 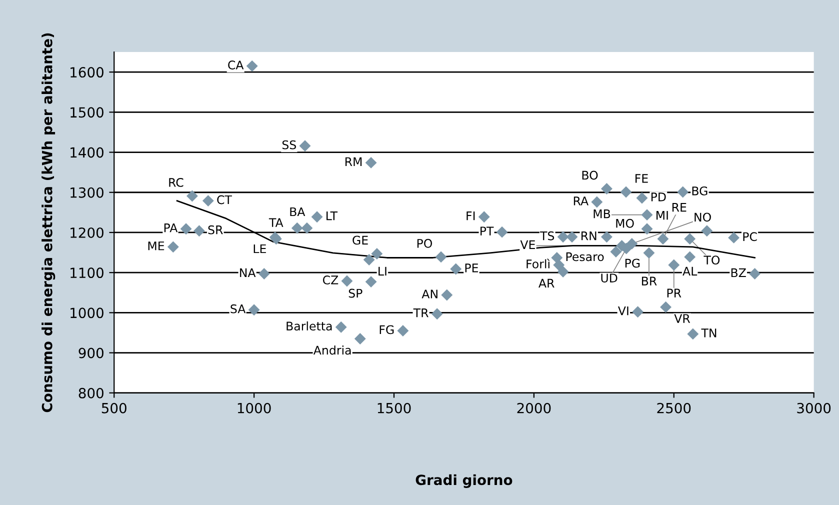 I want to click on annotation: LI, so click(x=382, y=271).